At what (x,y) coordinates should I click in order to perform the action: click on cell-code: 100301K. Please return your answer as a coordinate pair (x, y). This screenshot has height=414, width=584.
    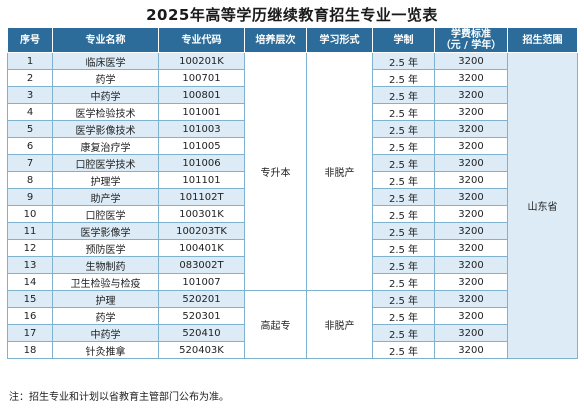
    Looking at the image, I should click on (201, 214).